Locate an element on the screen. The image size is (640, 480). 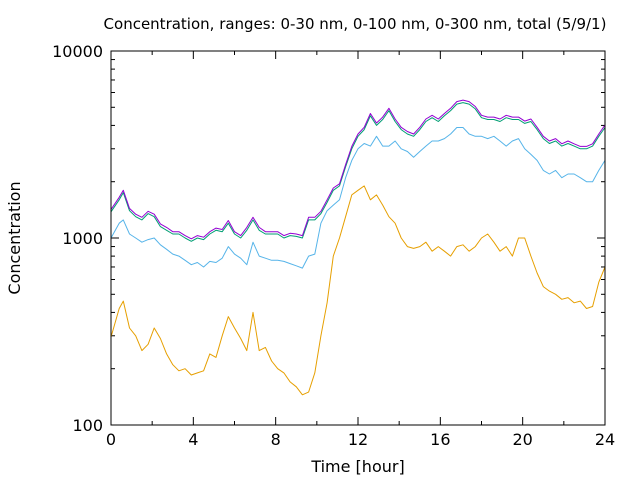
y-axis-label-group: Concentration is located at coordinates (14, 237).